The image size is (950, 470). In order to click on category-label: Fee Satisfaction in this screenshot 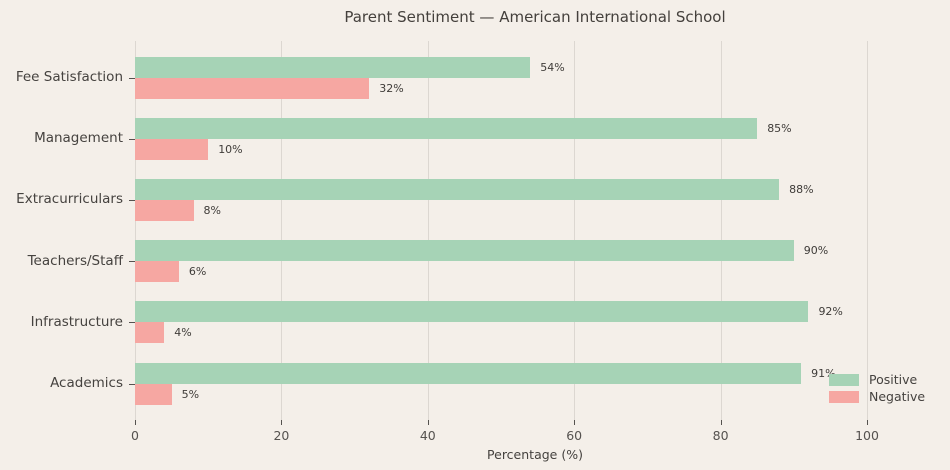, I will do `click(69, 77)`.